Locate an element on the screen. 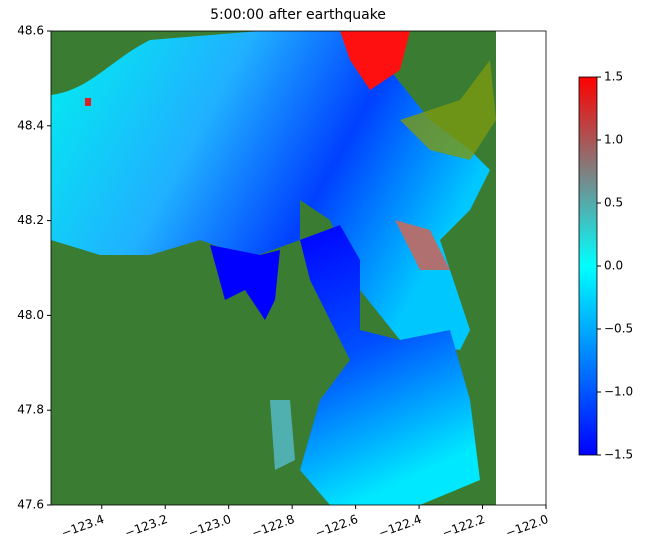 The height and width of the screenshot is (559, 649). x-tick-label: −123.4 is located at coordinates (82, 526).